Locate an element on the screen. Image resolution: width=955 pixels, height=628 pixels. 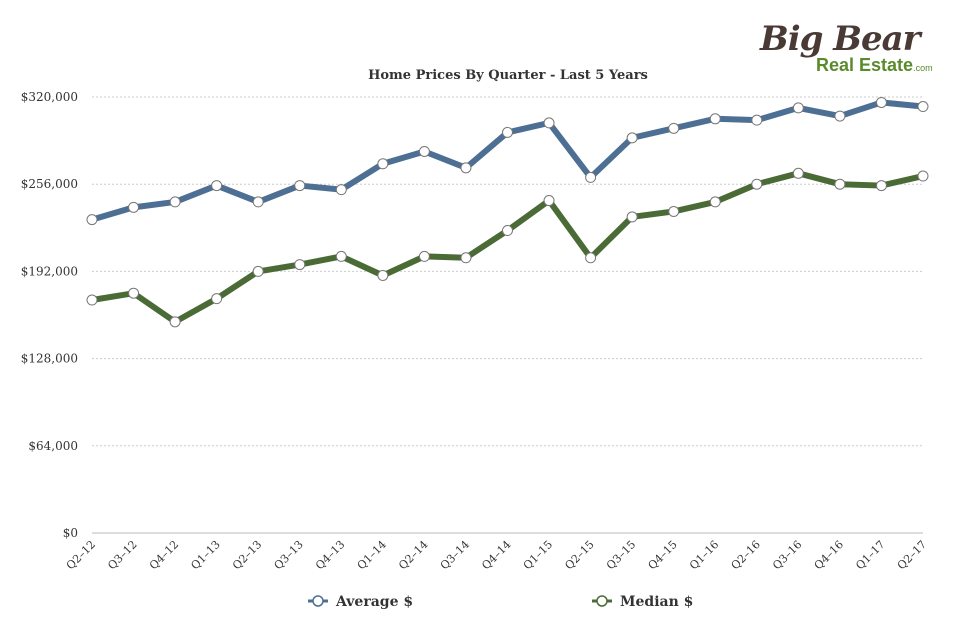
x-tick-label: Q3–15 is located at coordinates (621, 555).